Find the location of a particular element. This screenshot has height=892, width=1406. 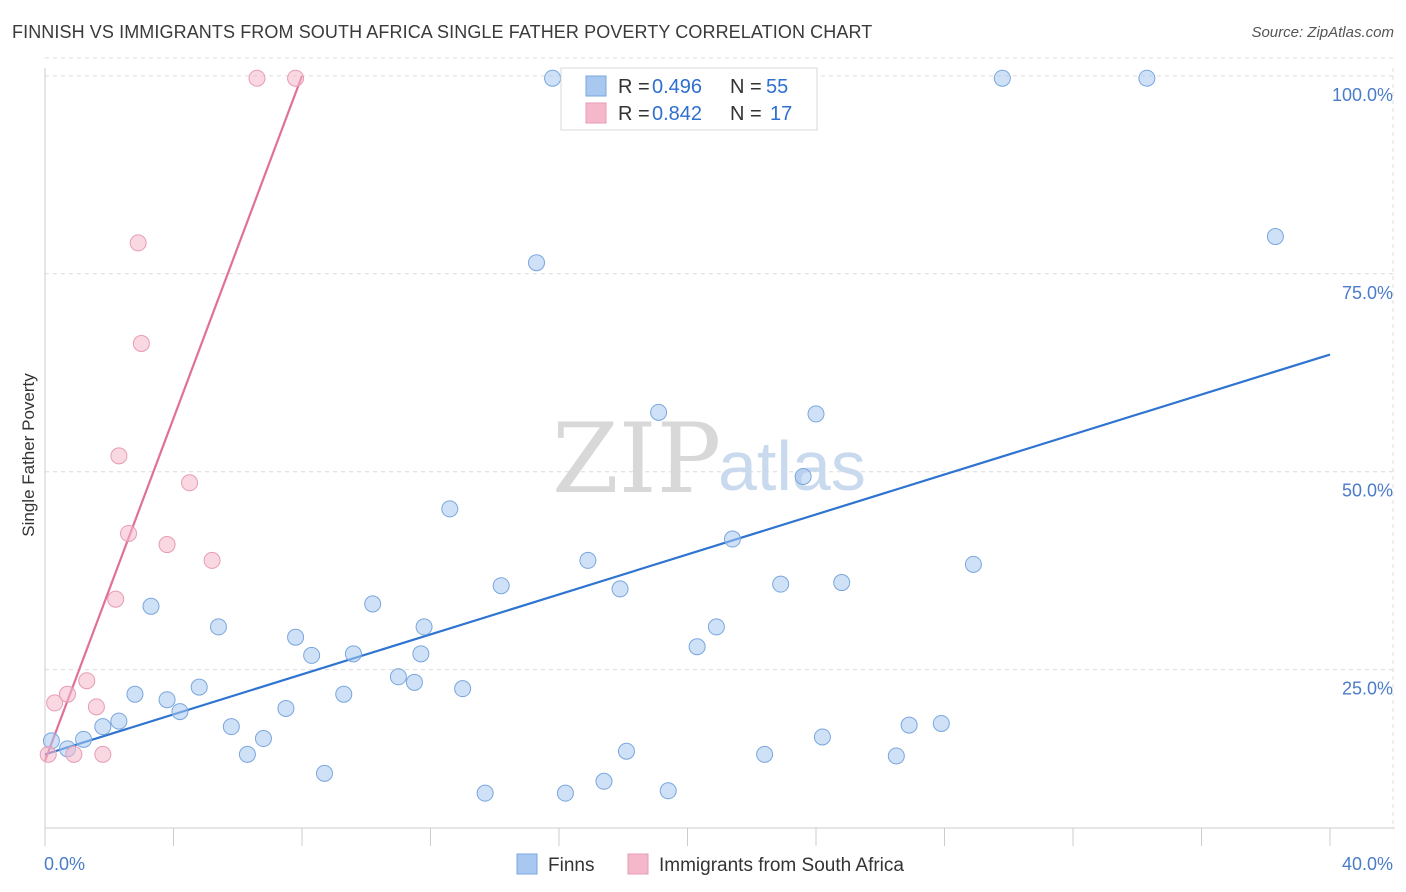

legend-finns-n-value: 55 is located at coordinates (777, 87).